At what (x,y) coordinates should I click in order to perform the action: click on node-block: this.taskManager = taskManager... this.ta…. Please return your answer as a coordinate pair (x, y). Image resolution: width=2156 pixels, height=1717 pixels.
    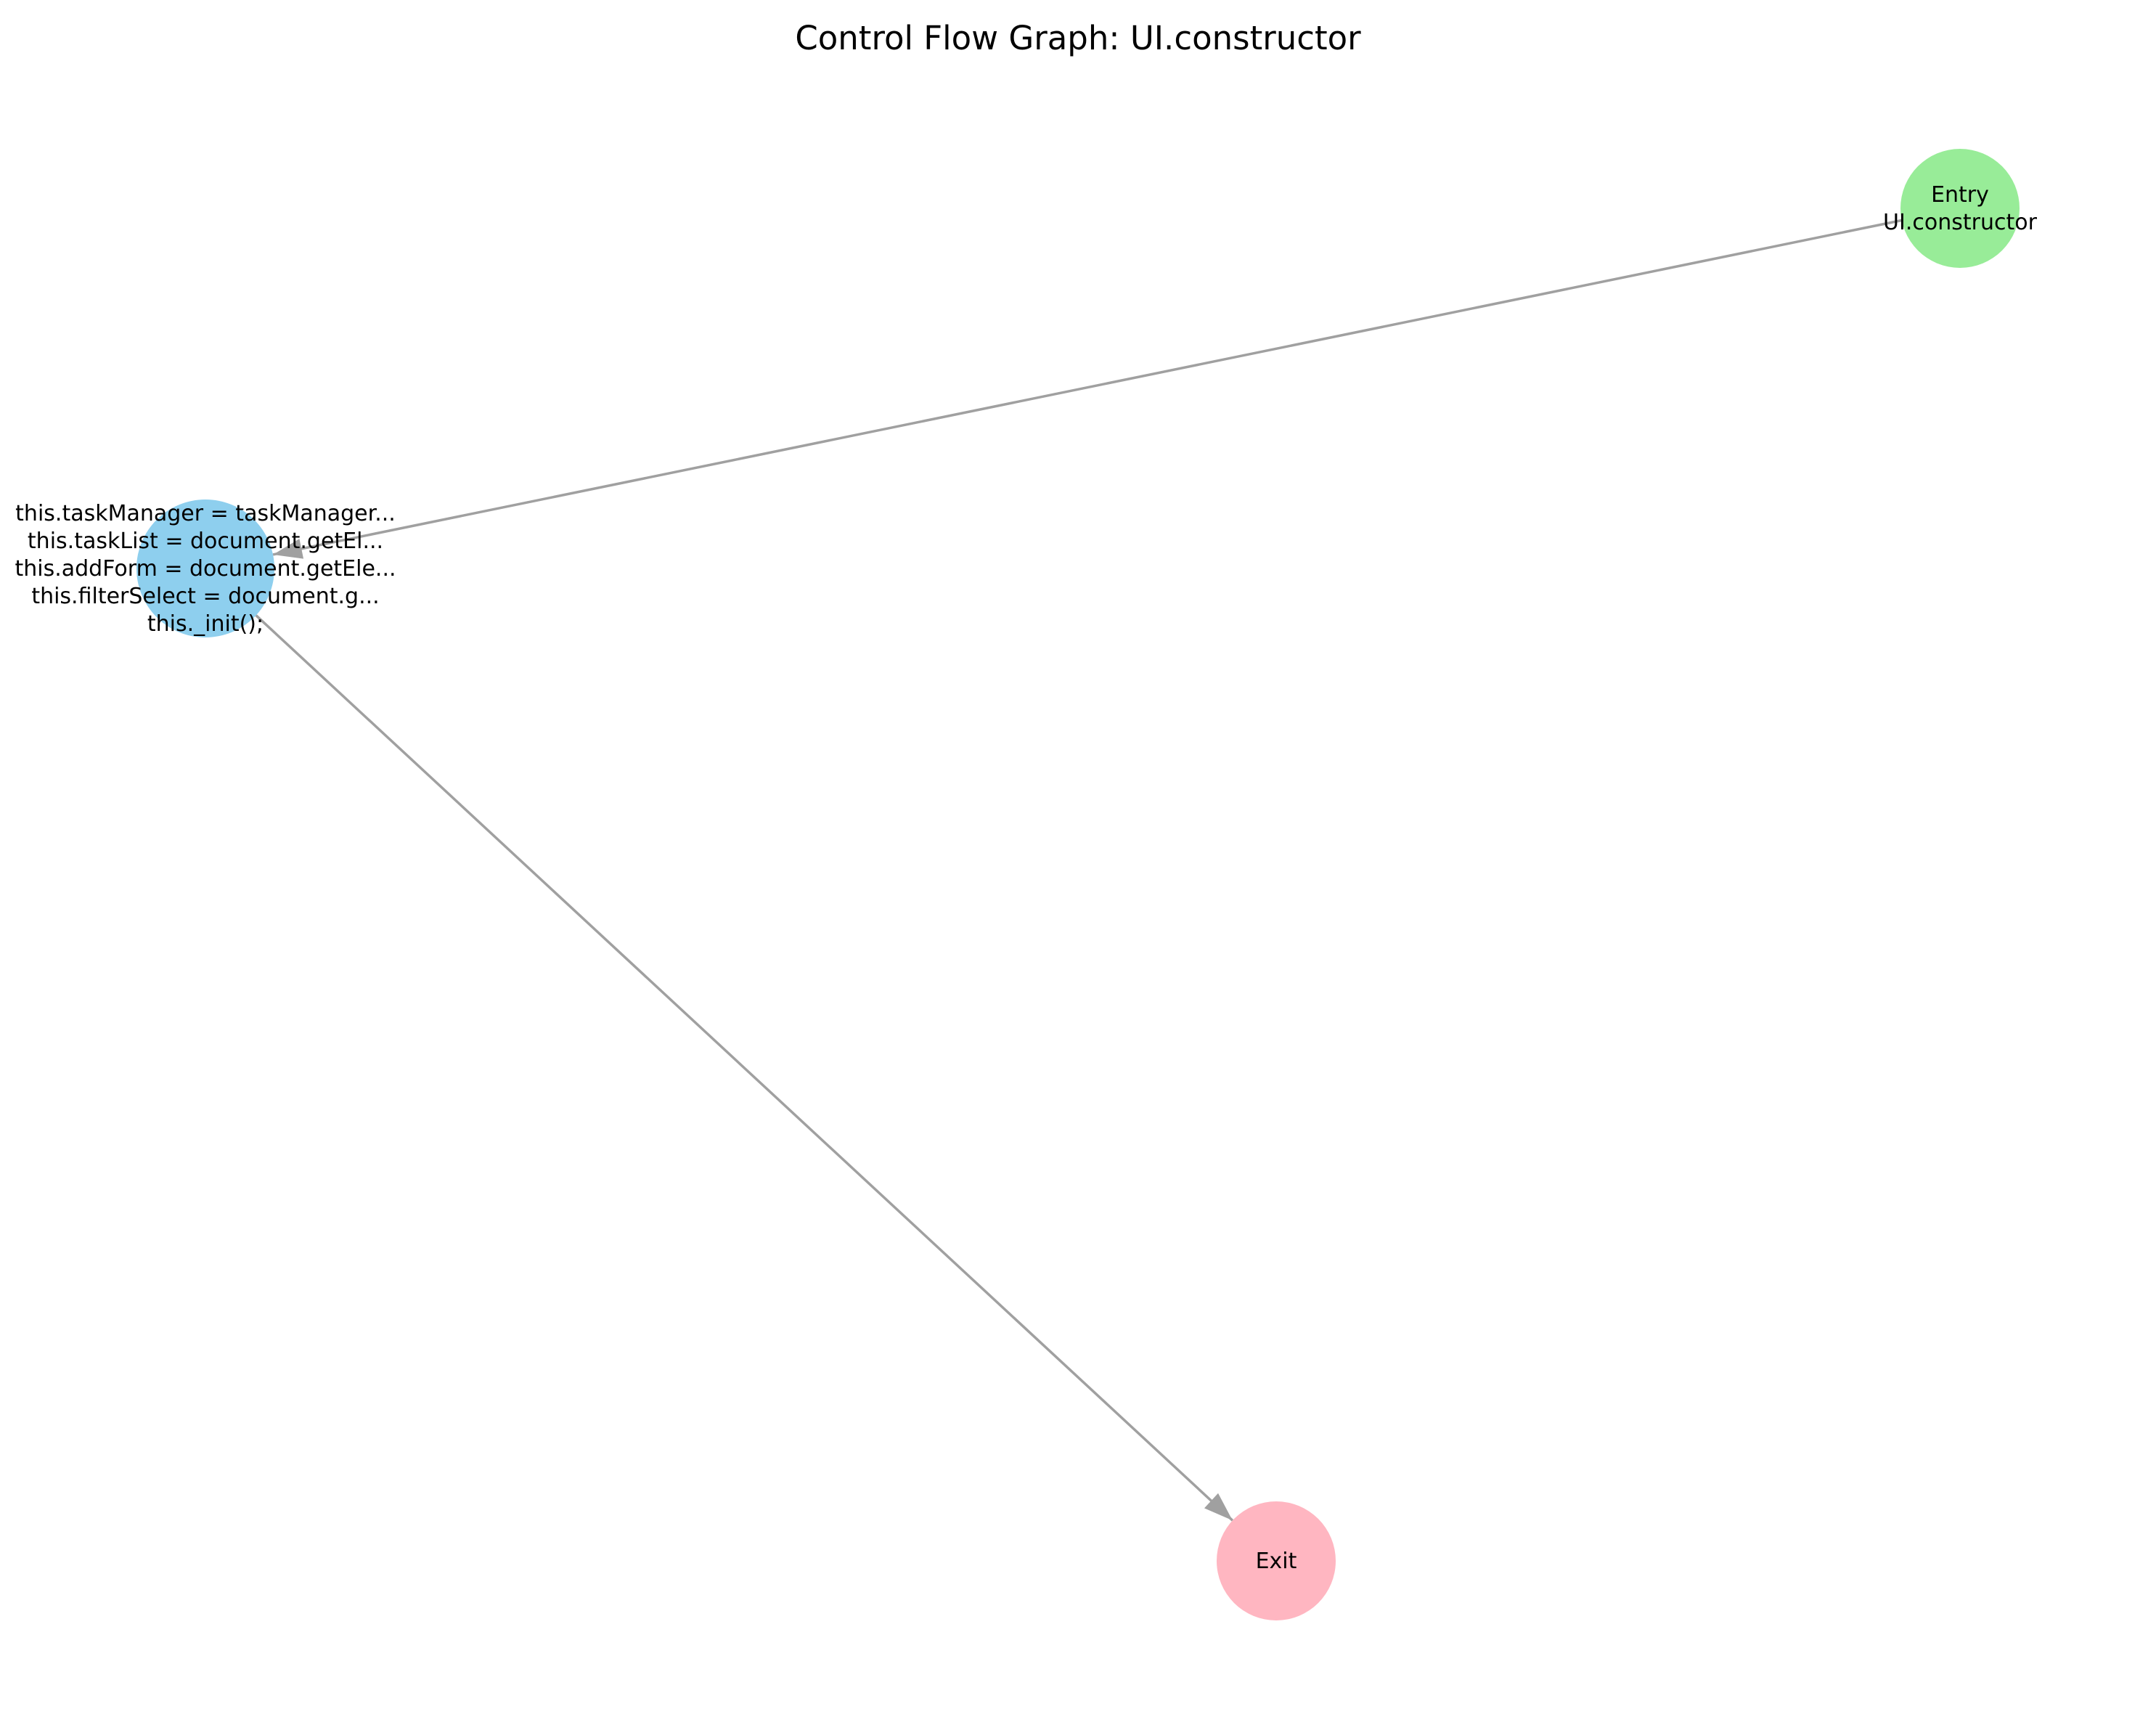
    Looking at the image, I should click on (206, 568).